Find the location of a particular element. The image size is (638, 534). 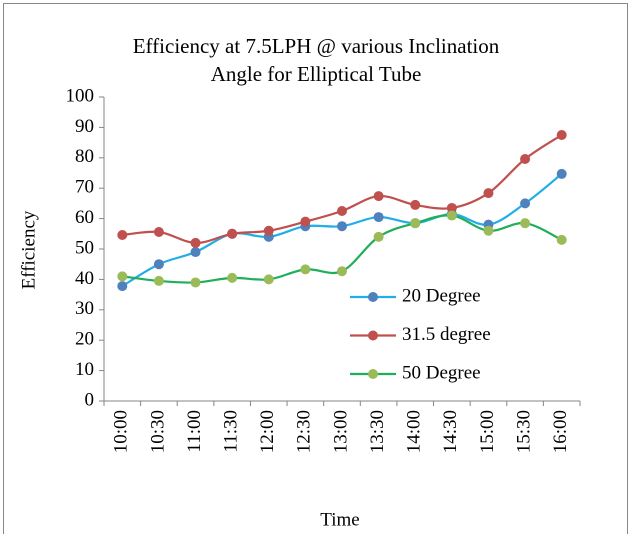

x-tick-label: 11:30 is located at coordinates (231, 431).